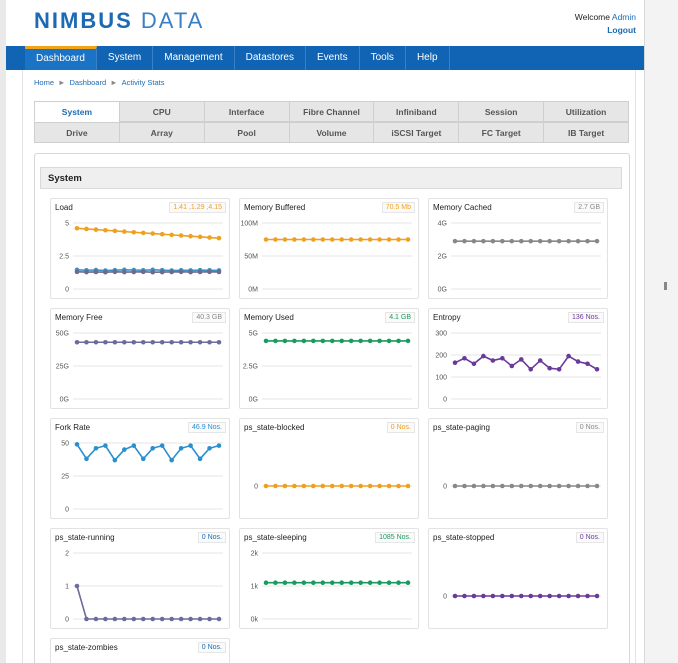  I want to click on scrollbar-thumb, so click(665, 286).